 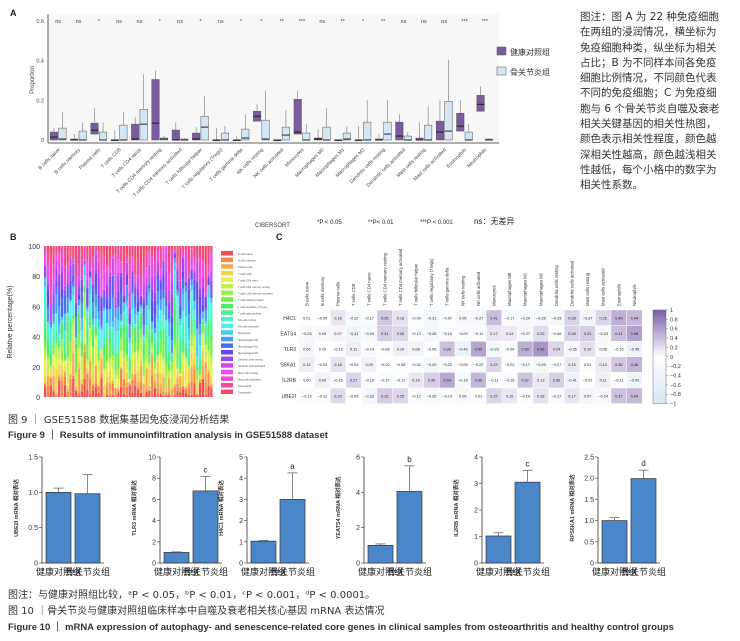 I want to click on fig9-caption-cn: 图 9 ｜ GSE51588 数据集基因免疫浸润分析结果, so click(x=119, y=420).